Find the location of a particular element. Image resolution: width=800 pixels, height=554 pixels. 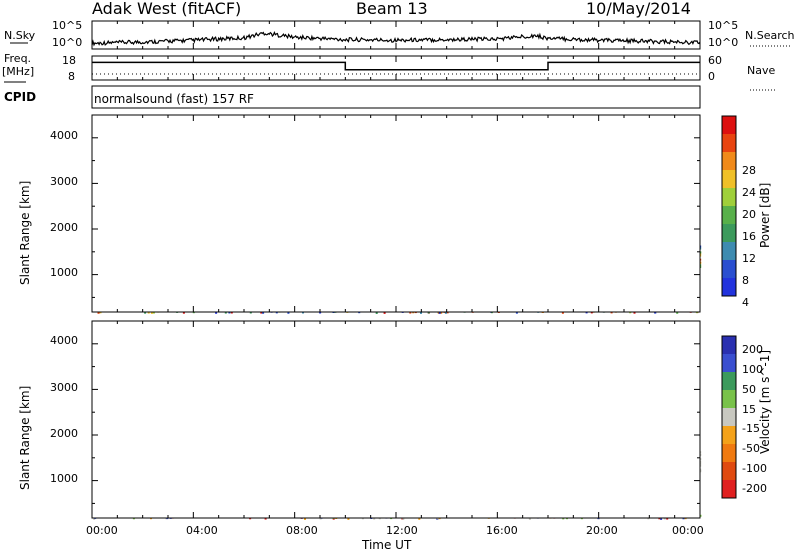

beam-title: Beam 13 is located at coordinates (392, 9).